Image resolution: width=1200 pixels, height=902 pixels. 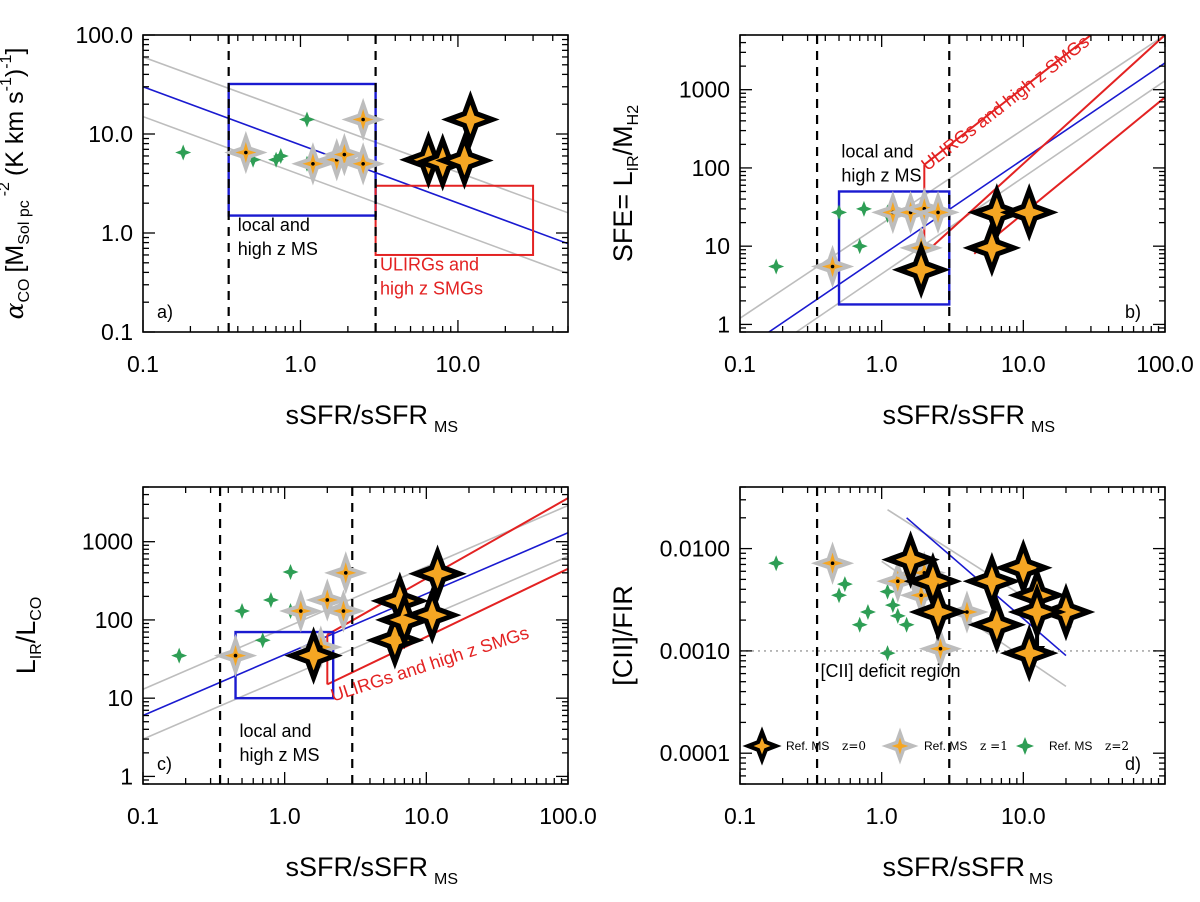 What do you see at coordinates (625, 183) in the screenshot?
I see `panel-b-ylabel: SFE= LIR/MH2` at bounding box center [625, 183].